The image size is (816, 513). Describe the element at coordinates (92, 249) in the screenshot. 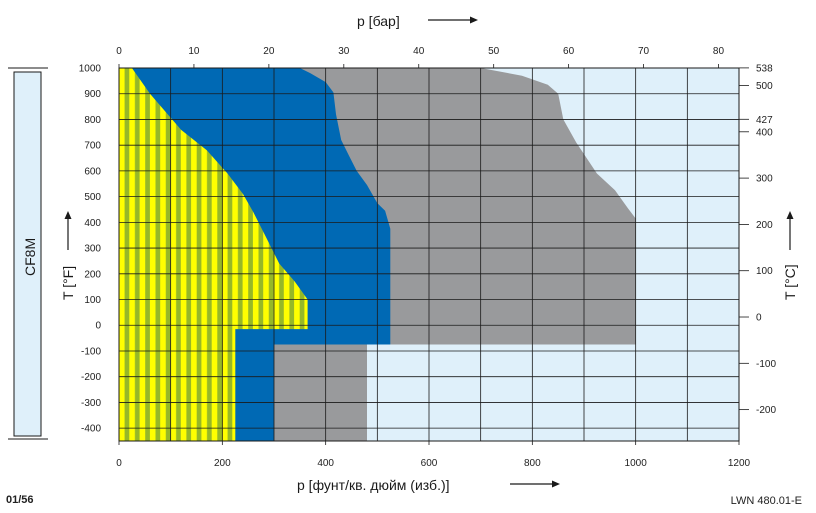

I see `left-tick-label: 300` at that location.